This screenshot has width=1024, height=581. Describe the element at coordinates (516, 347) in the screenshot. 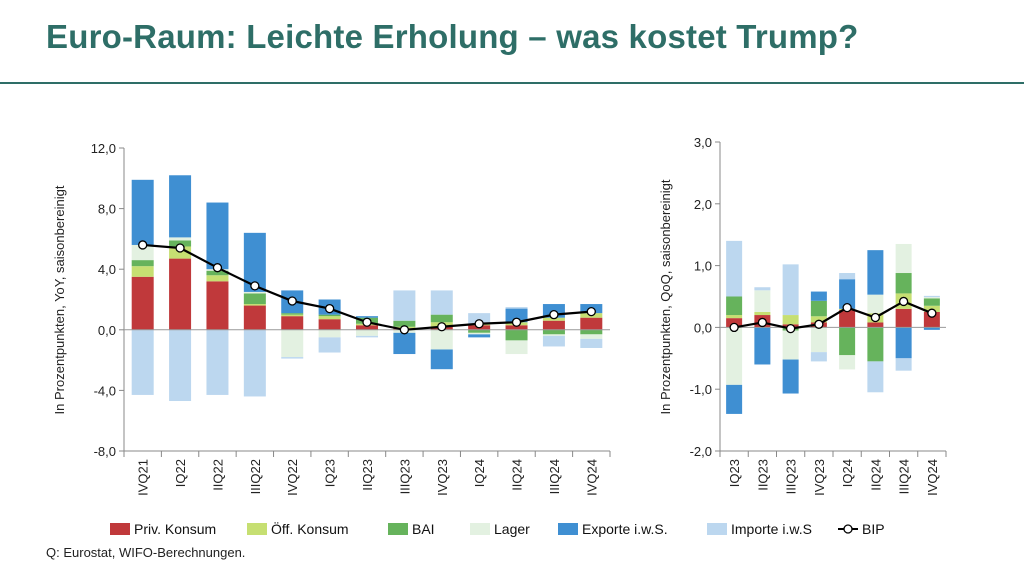

I see `bar-lager-IIQ24` at that location.